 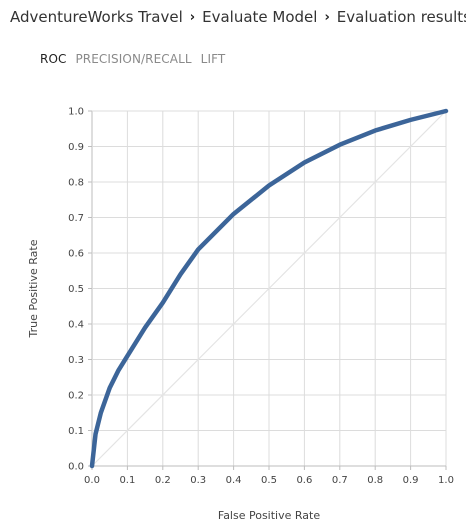 What do you see at coordinates (340, 480) in the screenshot?
I see `x-tick-label: 0.7` at bounding box center [340, 480].